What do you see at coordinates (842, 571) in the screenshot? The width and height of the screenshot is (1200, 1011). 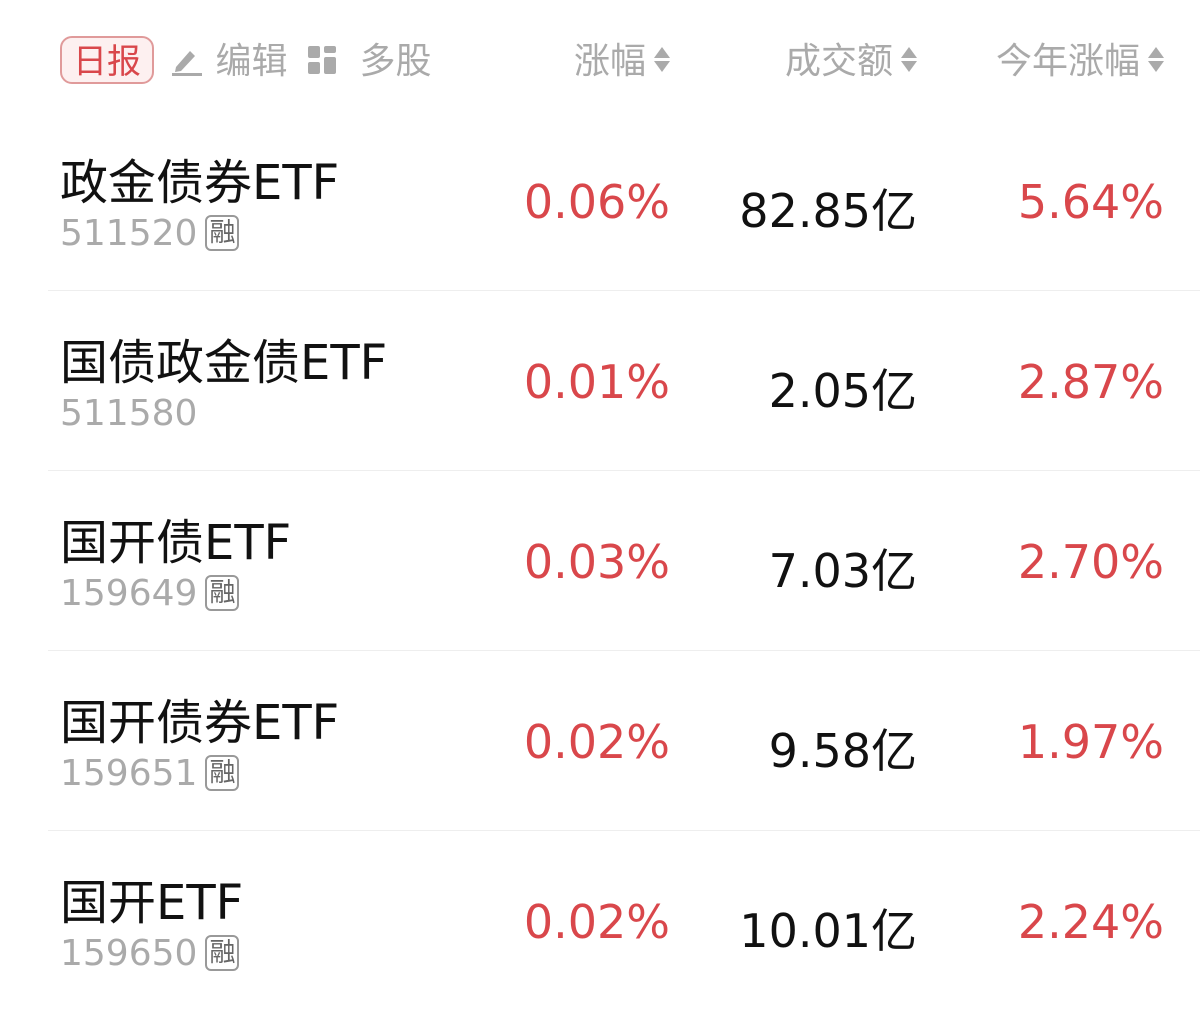 I see `amount-value: 7.03亿` at bounding box center [842, 571].